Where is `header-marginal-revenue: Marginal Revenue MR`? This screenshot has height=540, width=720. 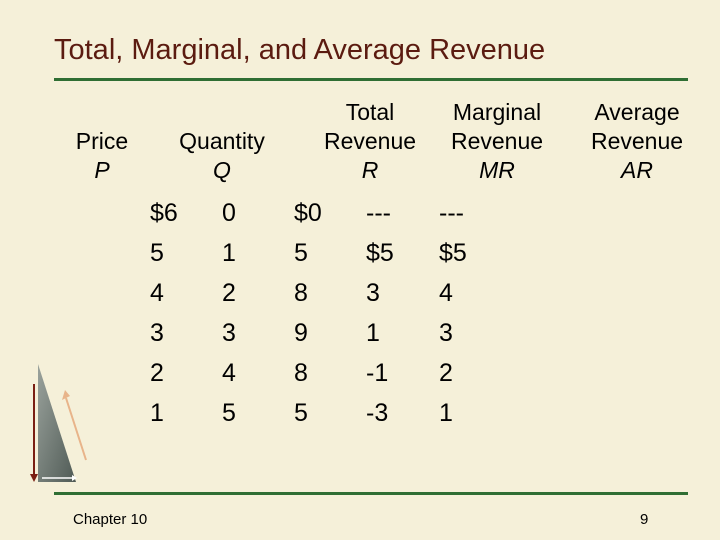
header-marginal-revenue: Marginal Revenue MR is located at coordinates (497, 141).